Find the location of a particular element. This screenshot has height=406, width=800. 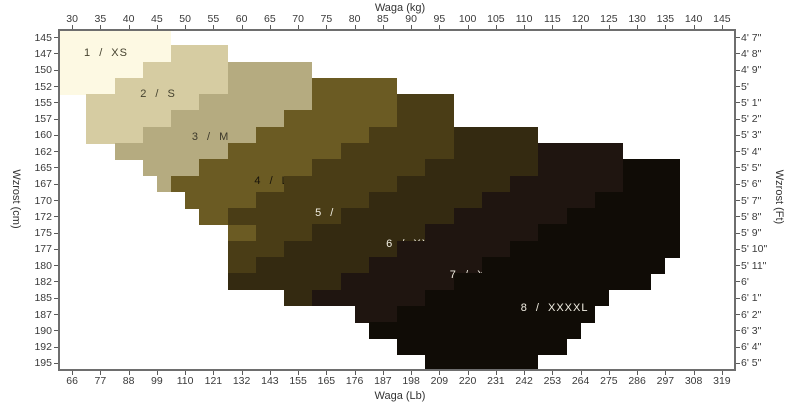

lb-tick-label: 264 is located at coordinates (580, 381).